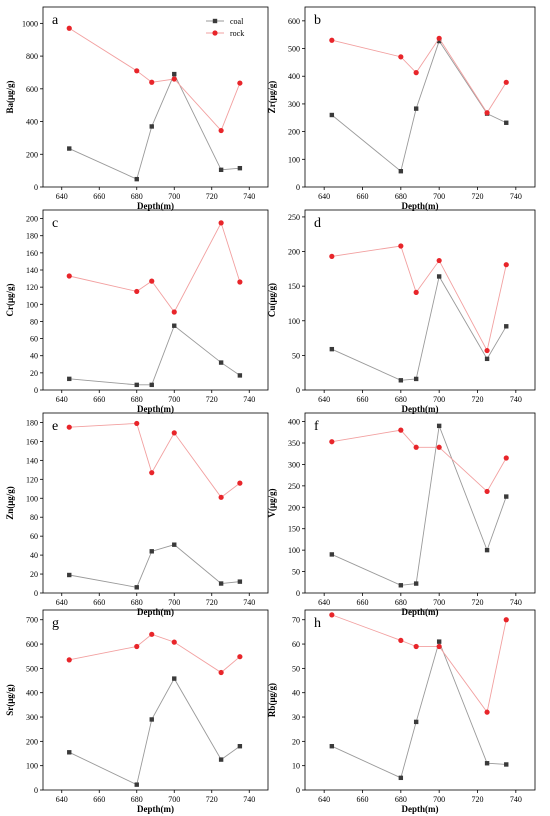  Describe the element at coordinates (55, 20) in the screenshot. I see `panel-letter: a` at that location.